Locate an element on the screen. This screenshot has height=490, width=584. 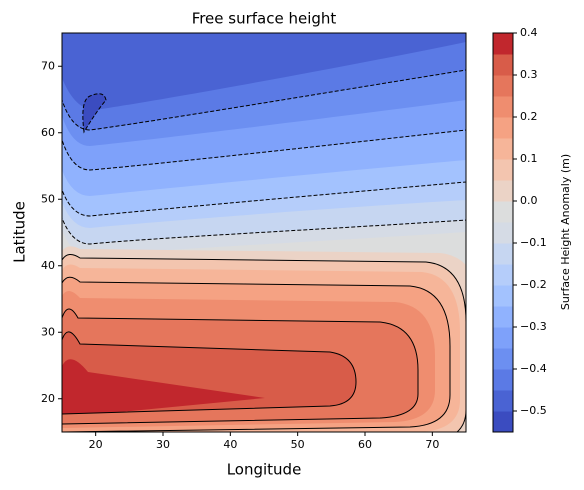
x-tick-label: 40 is located at coordinates (230, 444).